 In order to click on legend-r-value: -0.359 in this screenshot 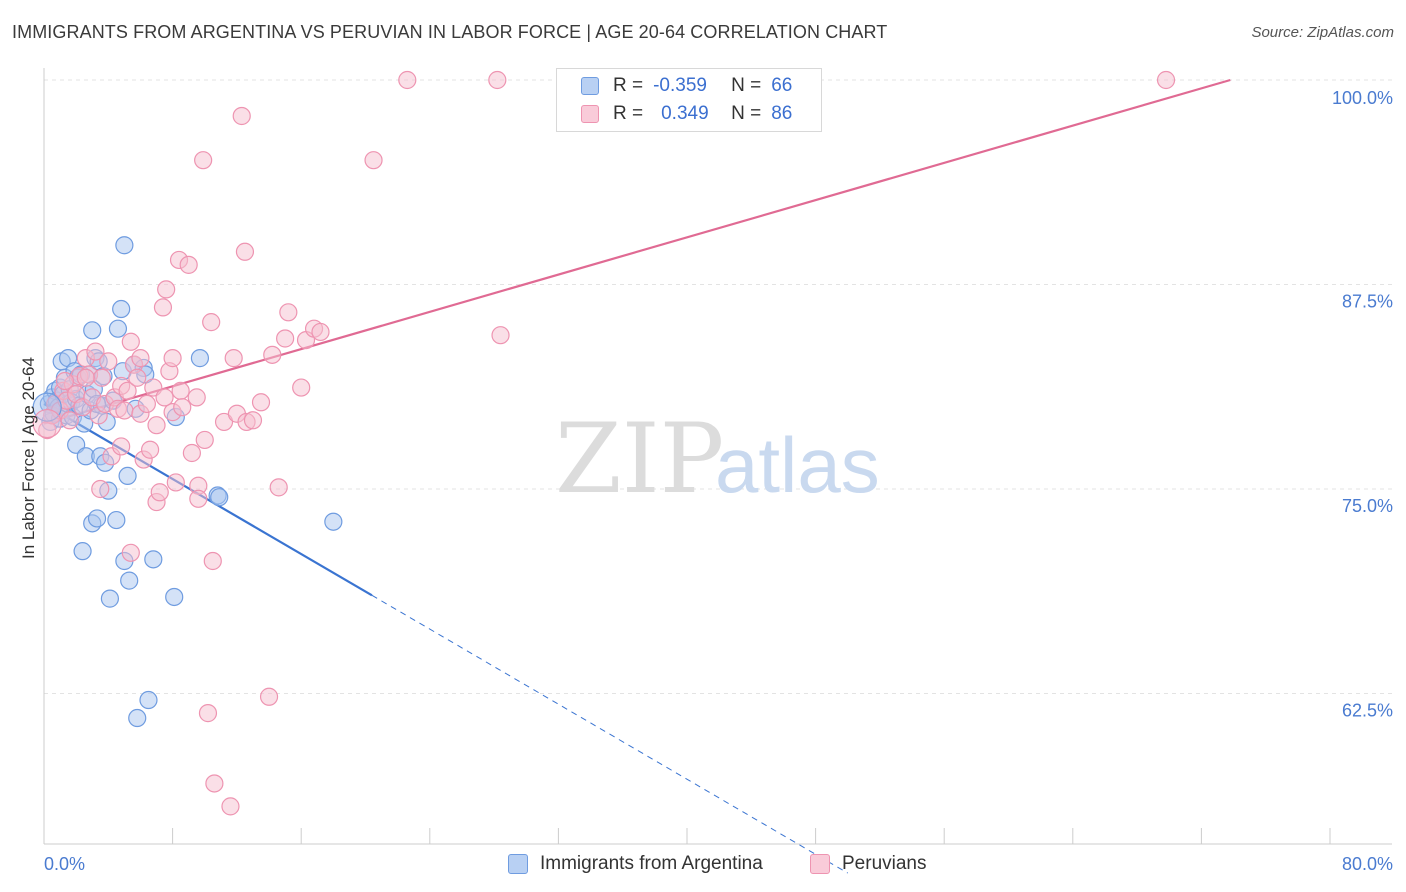, I will do `click(680, 85)`.